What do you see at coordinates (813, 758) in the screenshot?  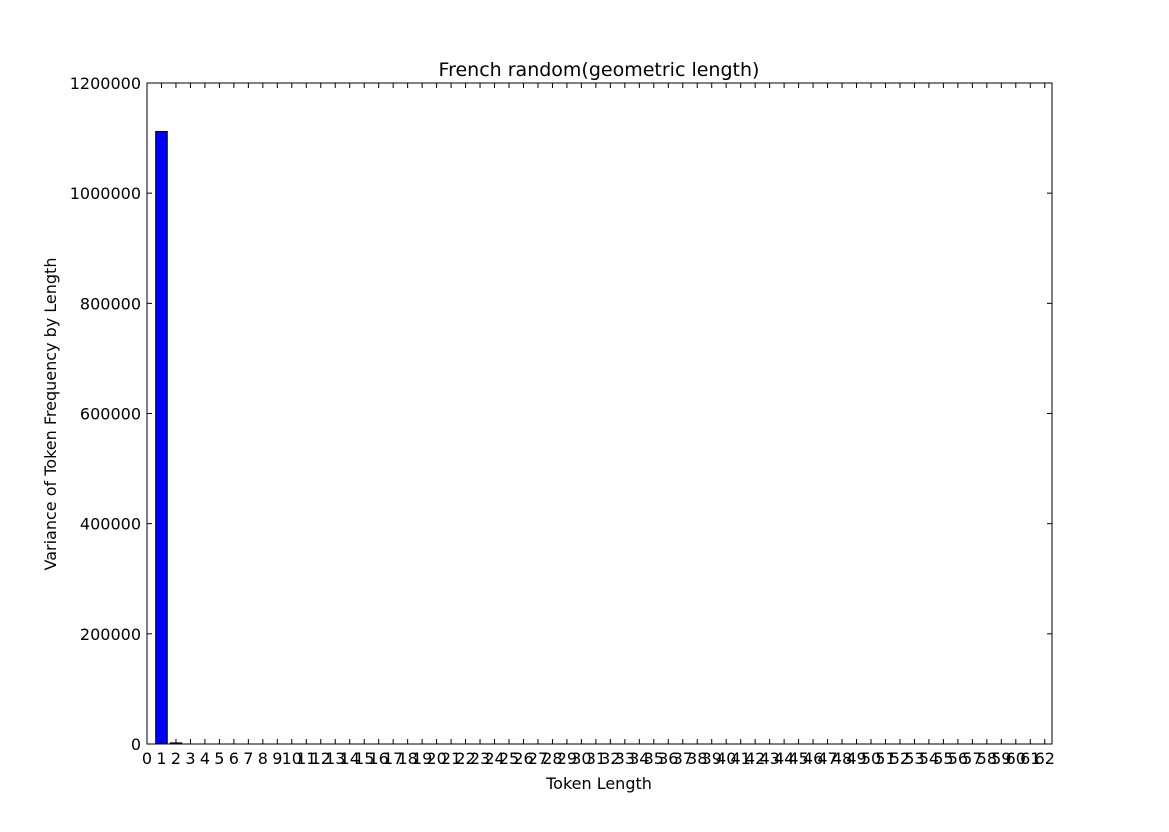 I see `x-tick-label-46: 46` at bounding box center [813, 758].